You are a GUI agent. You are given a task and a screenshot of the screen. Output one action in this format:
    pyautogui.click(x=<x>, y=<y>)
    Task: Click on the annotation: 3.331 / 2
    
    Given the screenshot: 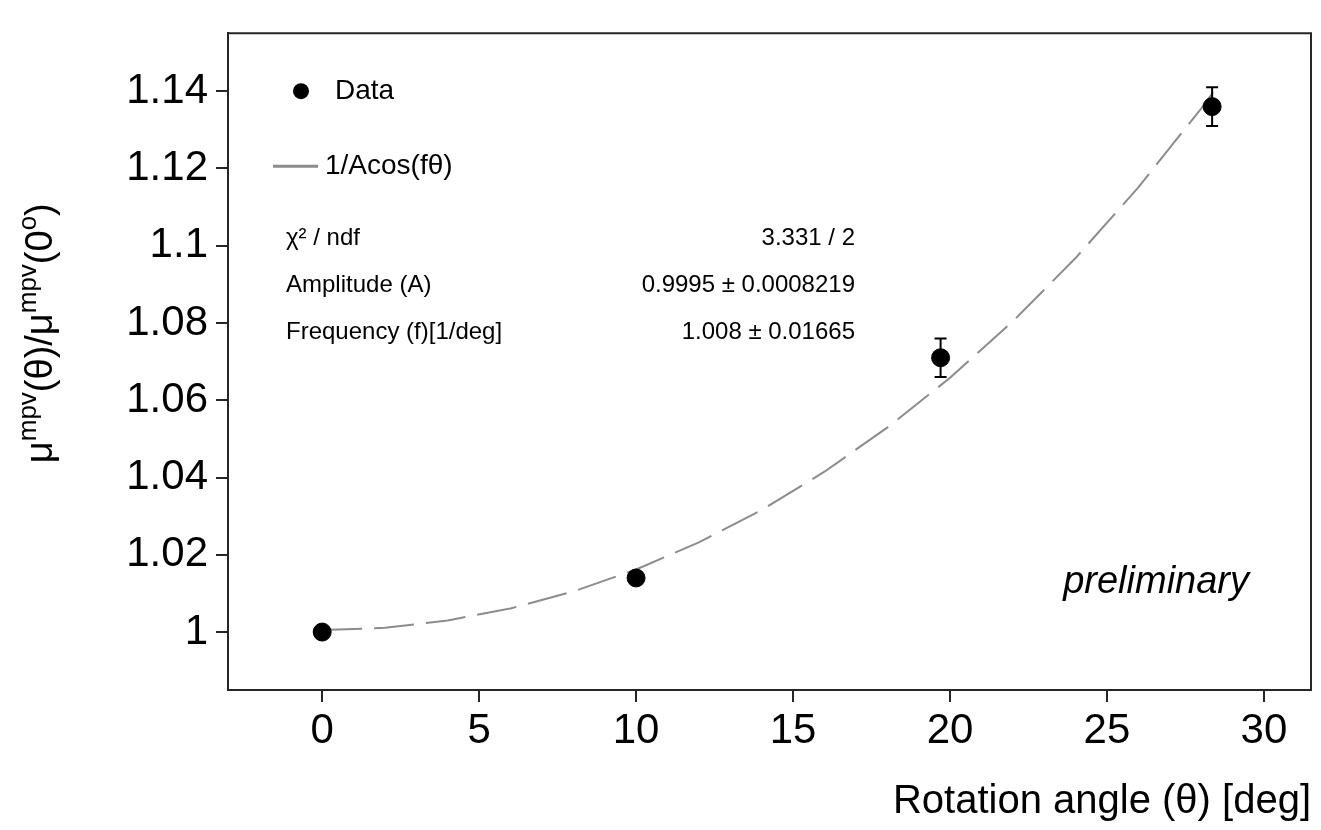 What is the action you would take?
    pyautogui.click(x=808, y=236)
    